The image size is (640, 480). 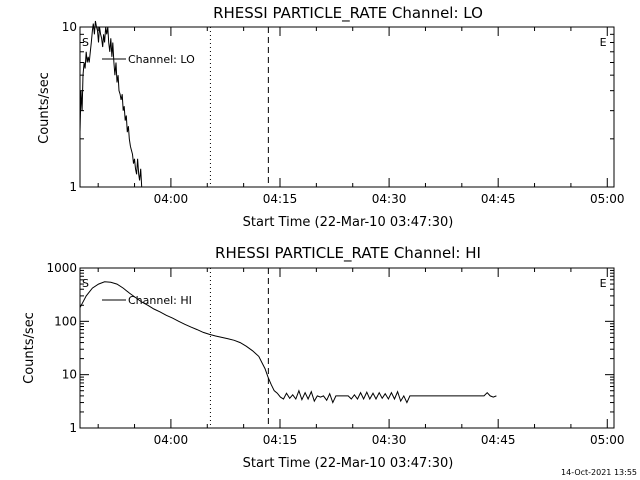 I want to click on lo-y-tick-label: 10, so click(x=69, y=27).